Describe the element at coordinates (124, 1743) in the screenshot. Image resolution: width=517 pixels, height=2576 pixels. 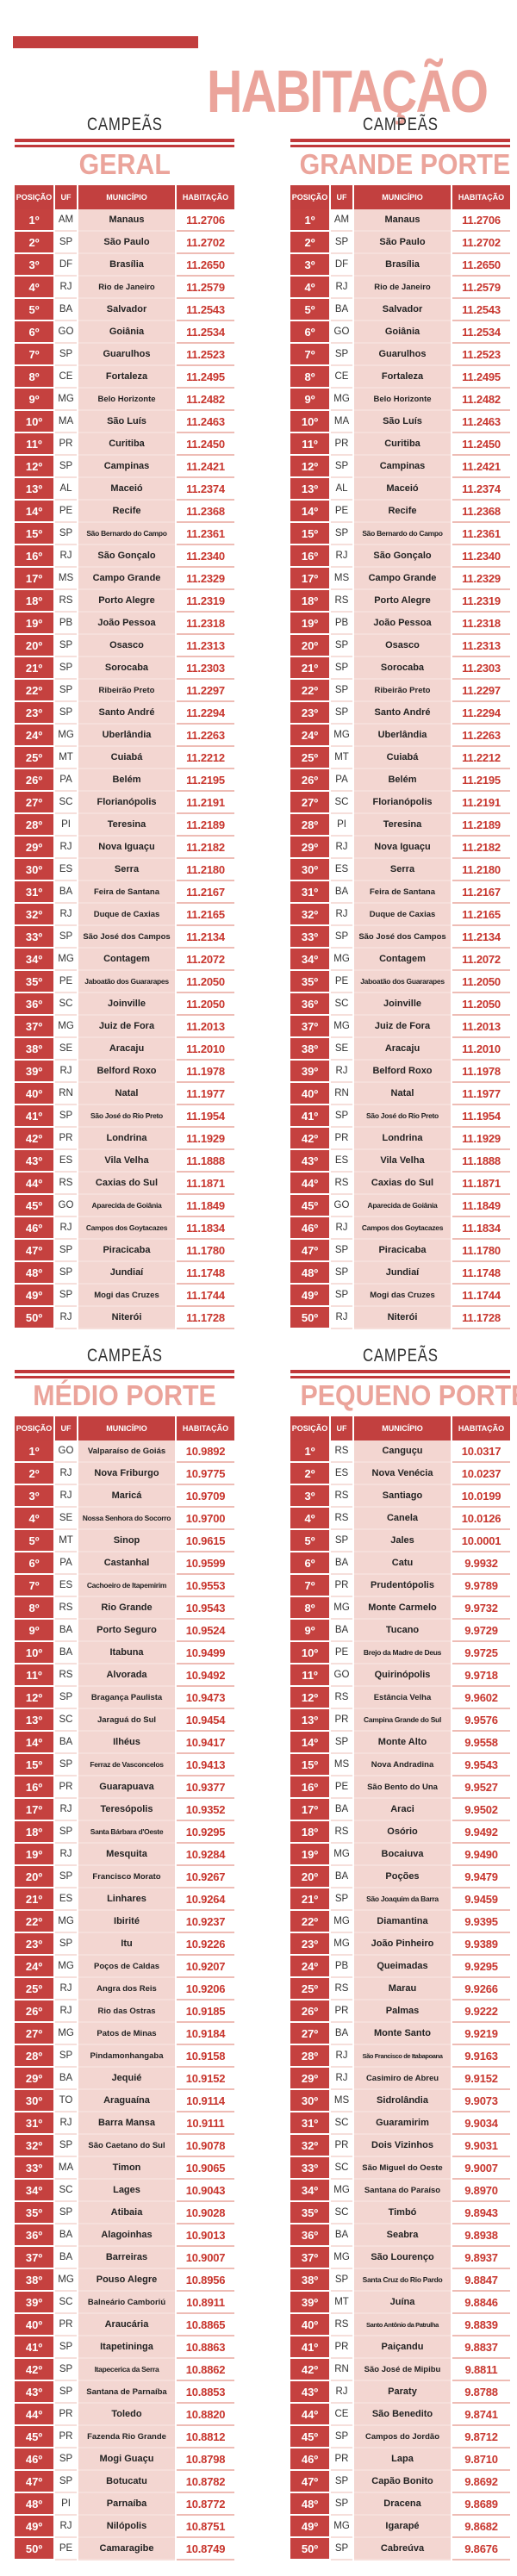
I see `table-row: 14º BA Ilhéus 10.9417` at that location.